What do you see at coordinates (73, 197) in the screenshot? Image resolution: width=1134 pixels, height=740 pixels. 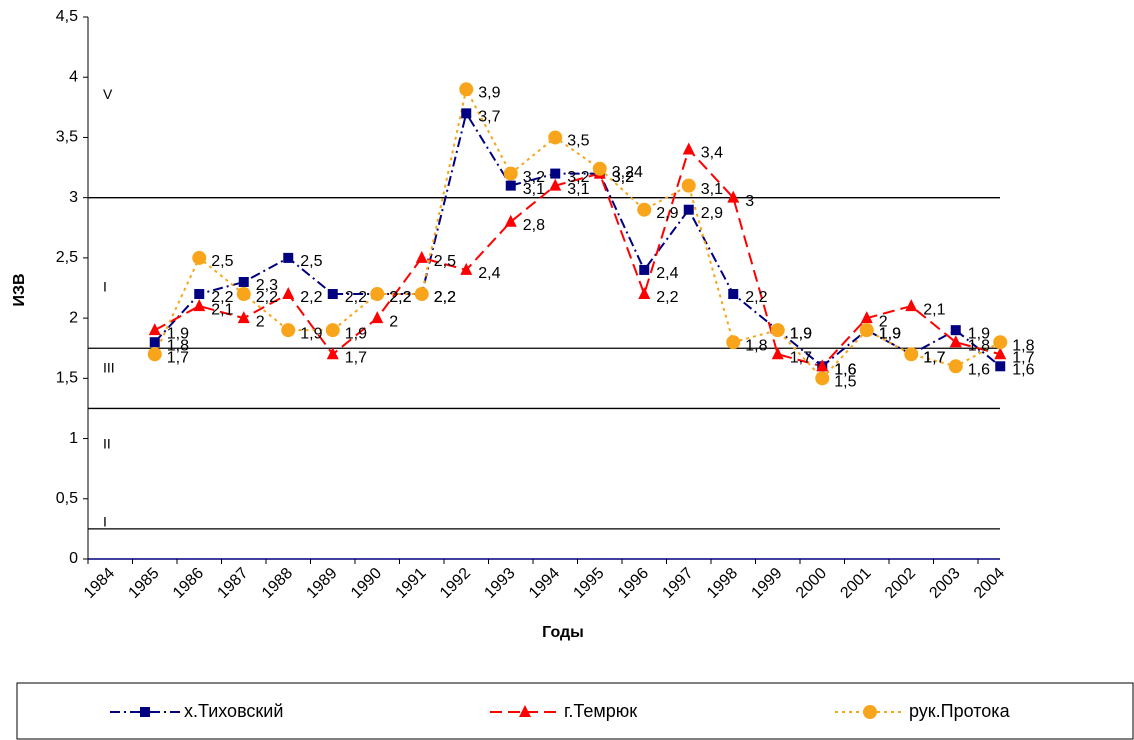 I see `y-tick-label: 3` at bounding box center [73, 197].